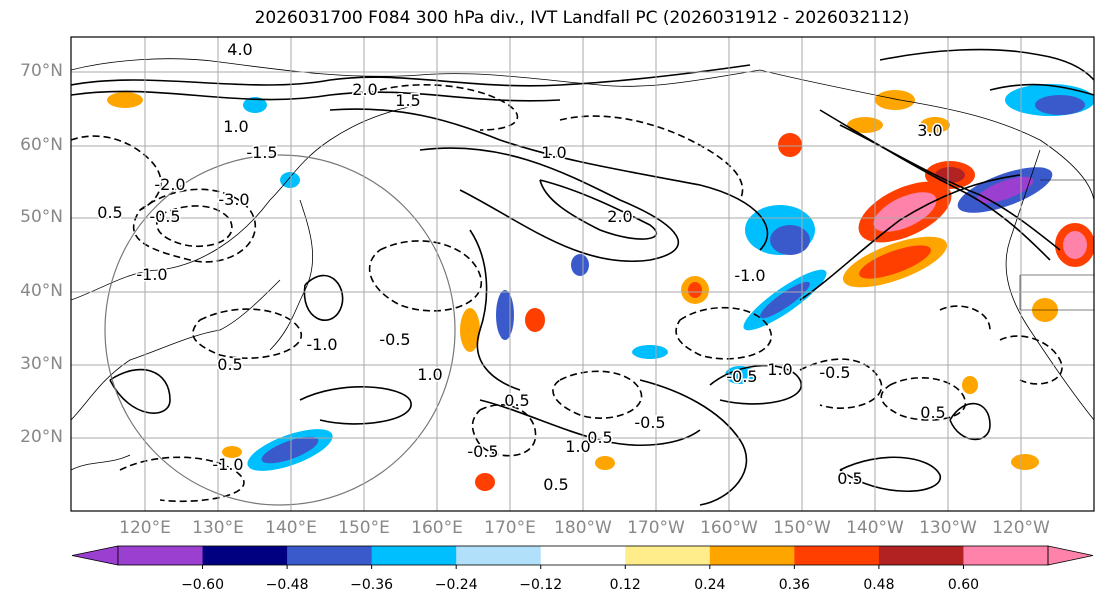 This screenshot has height=604, width=1105. Describe the element at coordinates (794, 585) in the screenshot. I see `colorbar-tick-label: 0.36` at that location.